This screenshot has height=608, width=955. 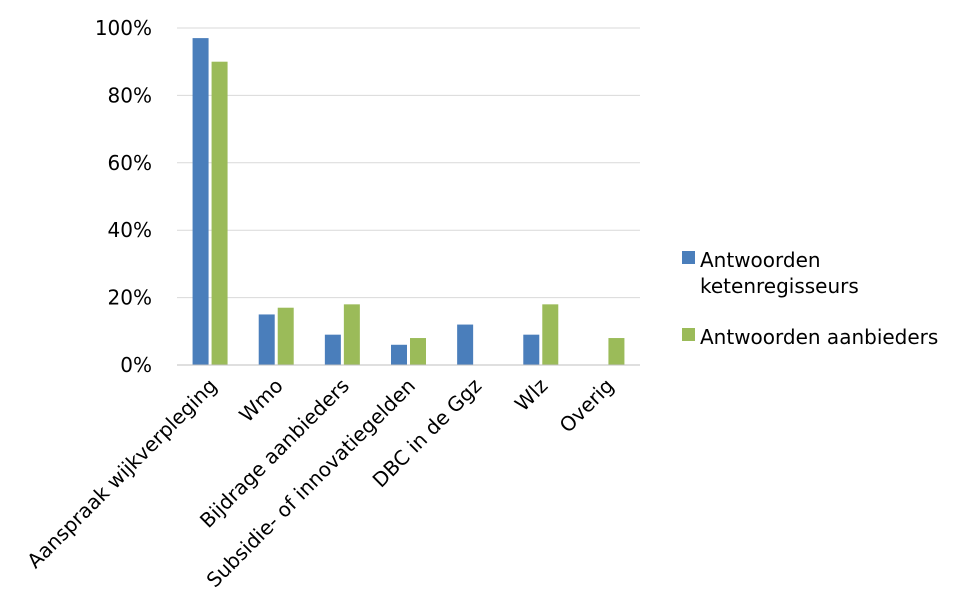 I want to click on y-tick-label: 60%, so click(x=130, y=163).